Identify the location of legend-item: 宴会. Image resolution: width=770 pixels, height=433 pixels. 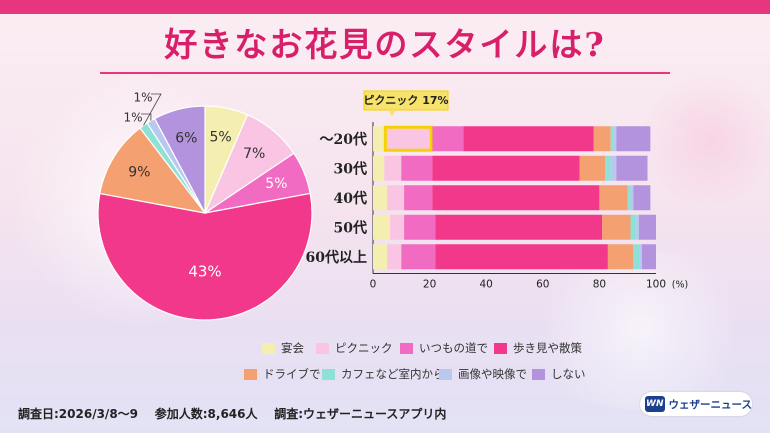
(283, 348).